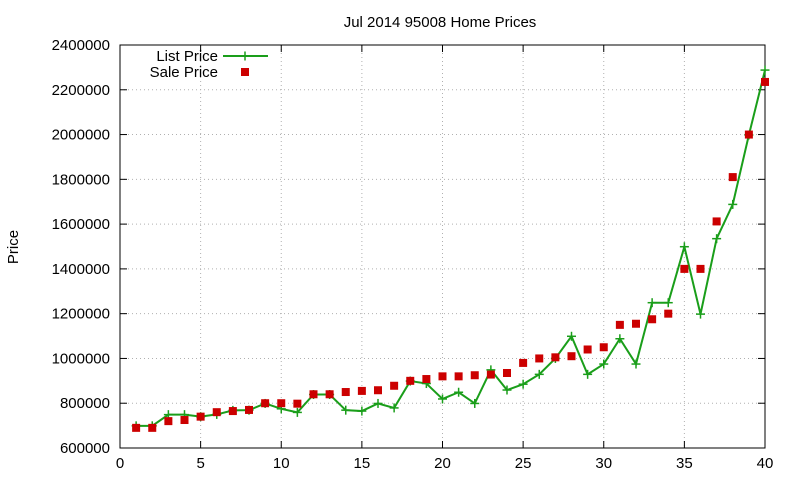  What do you see at coordinates (81, 314) in the screenshot?
I see `y-tick-label: 1200000` at bounding box center [81, 314].